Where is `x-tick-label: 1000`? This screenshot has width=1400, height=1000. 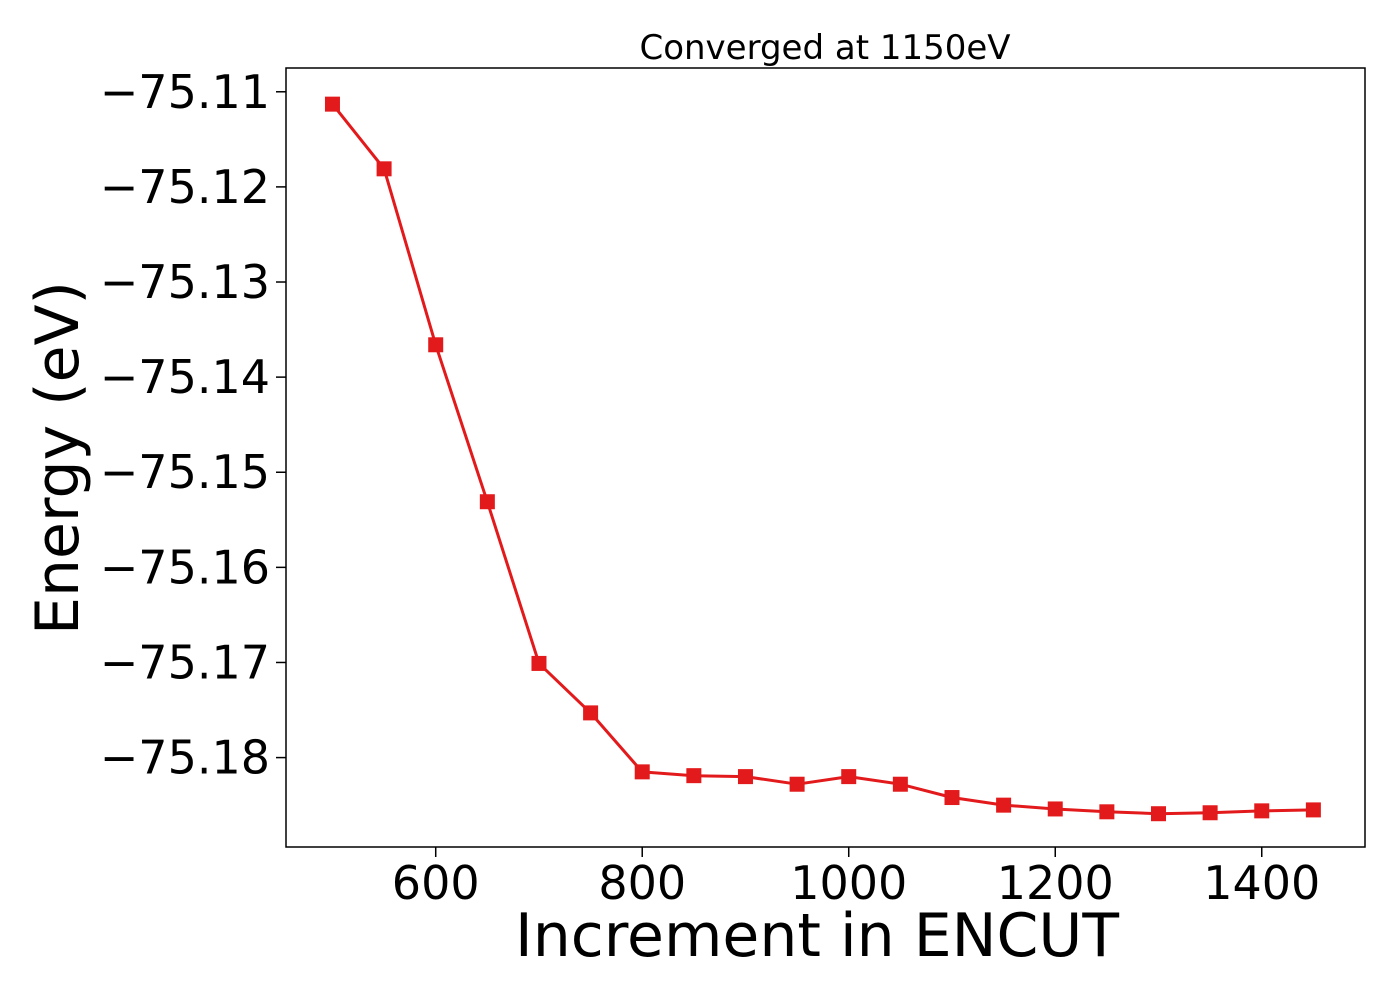
x-tick-label: 1000 is located at coordinates (848, 883).